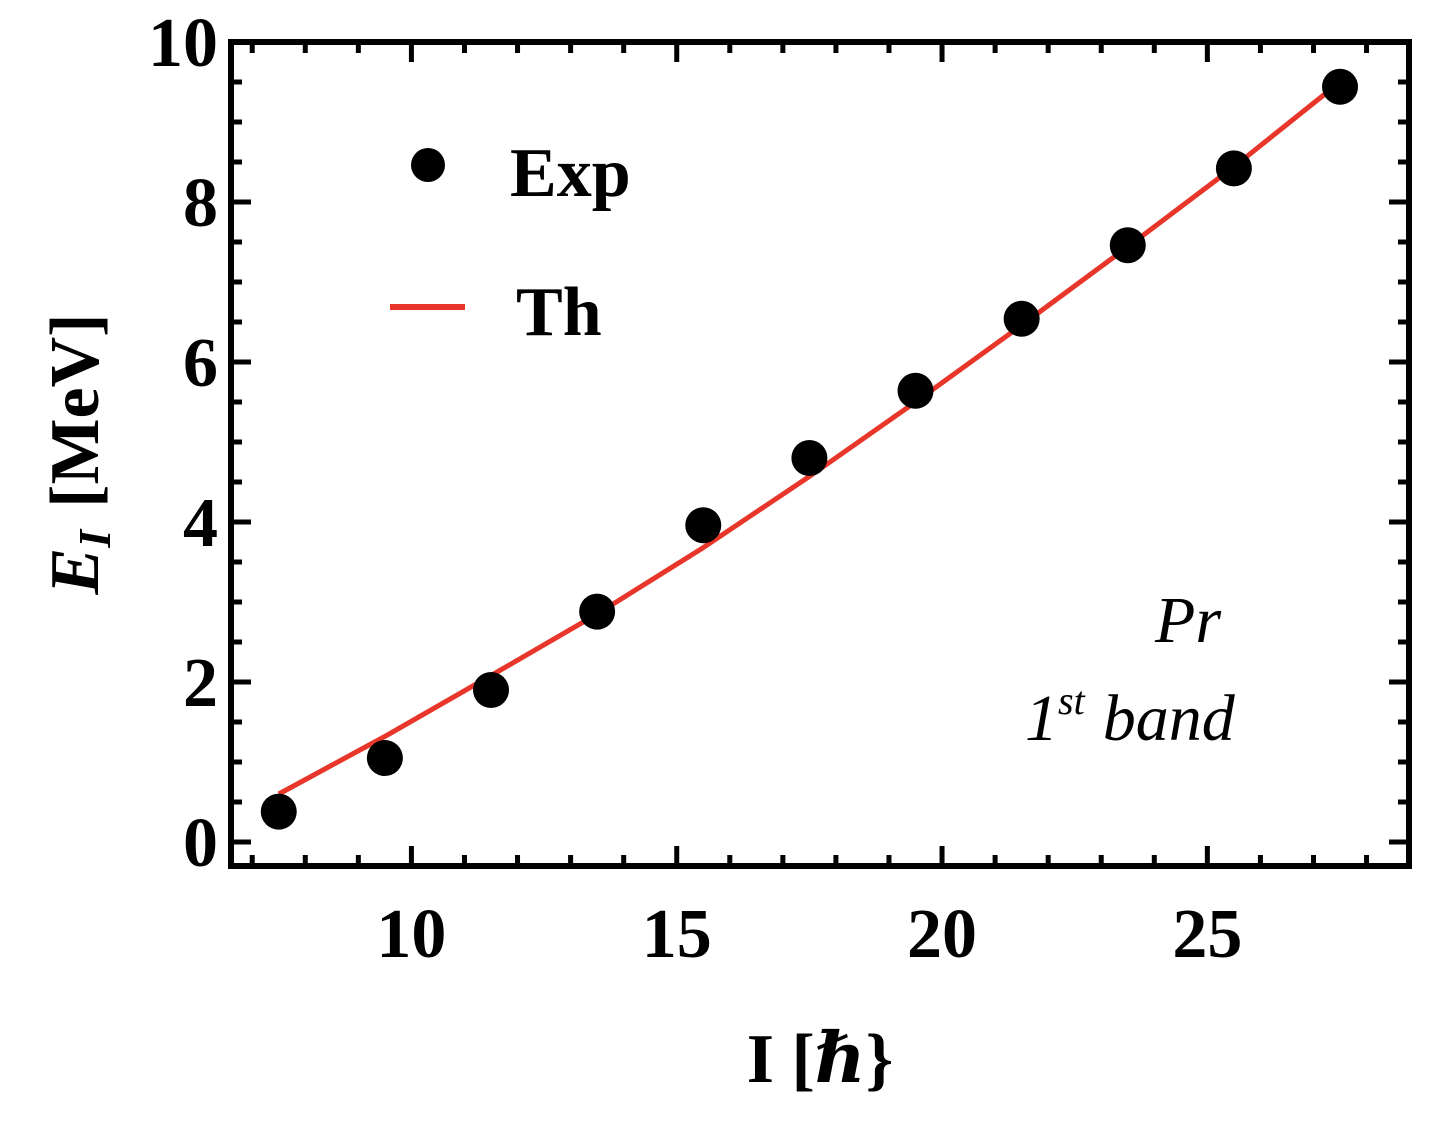 The width and height of the screenshot is (1452, 1134). I want to click on y-axis-title: EI[MeV], so click(78, 455).